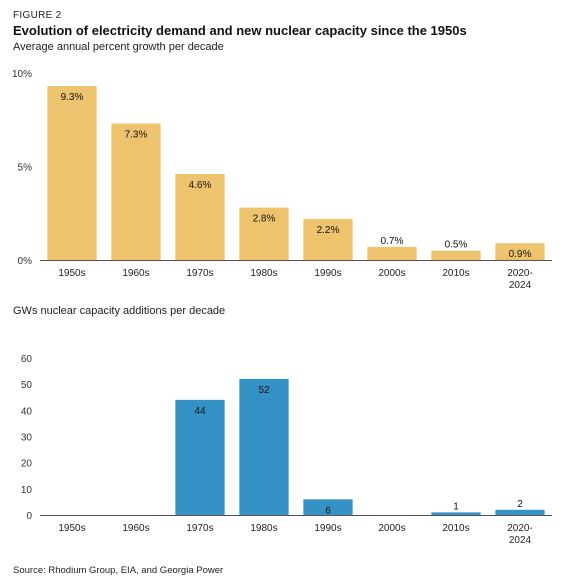 The width and height of the screenshot is (567, 584). Describe the element at coordinates (27, 464) in the screenshot. I see `y-tick-label: 20` at that location.